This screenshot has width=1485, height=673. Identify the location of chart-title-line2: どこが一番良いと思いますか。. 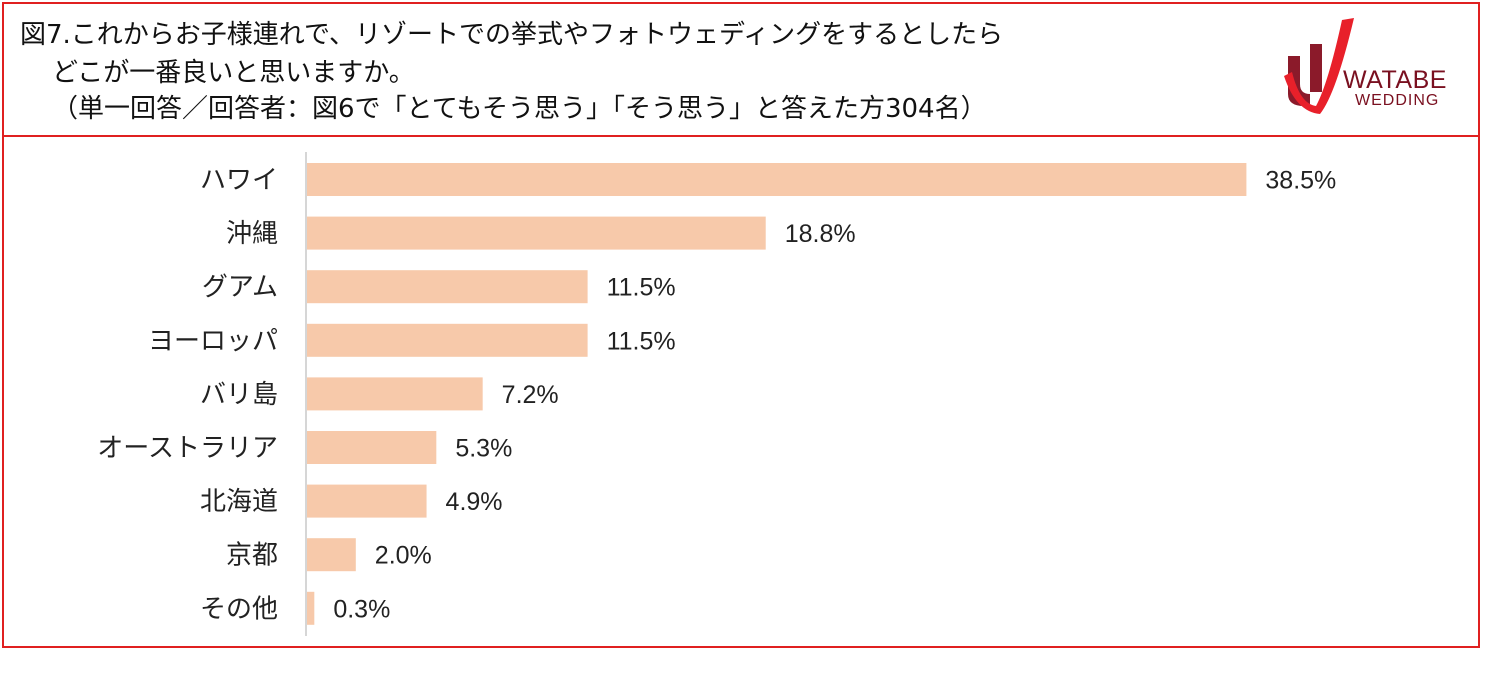
(233, 73).